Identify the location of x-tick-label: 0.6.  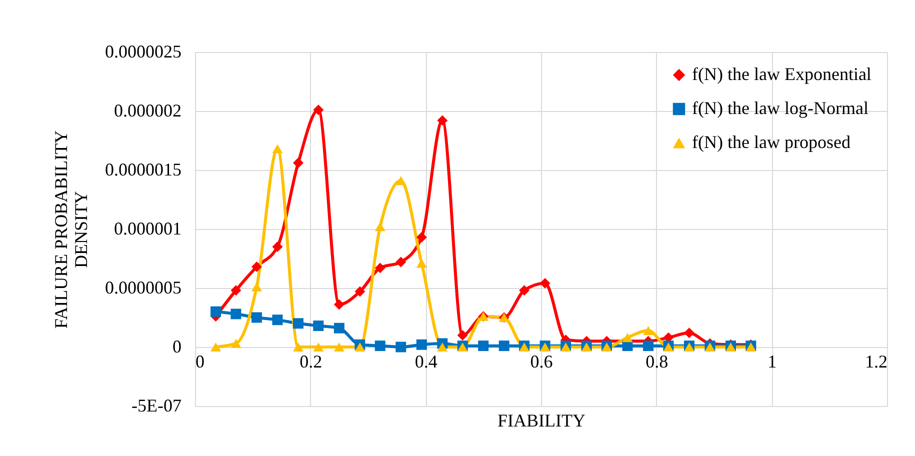
(541, 362).